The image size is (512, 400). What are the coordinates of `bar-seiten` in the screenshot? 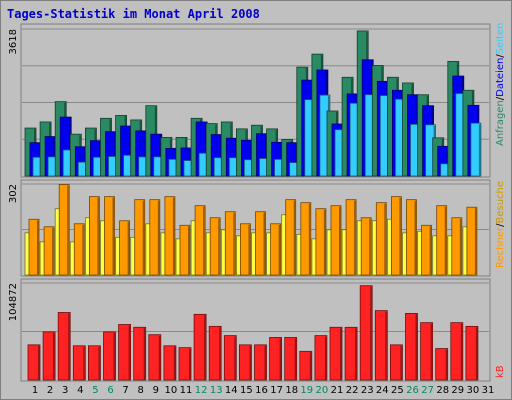 It's located at (476, 149).